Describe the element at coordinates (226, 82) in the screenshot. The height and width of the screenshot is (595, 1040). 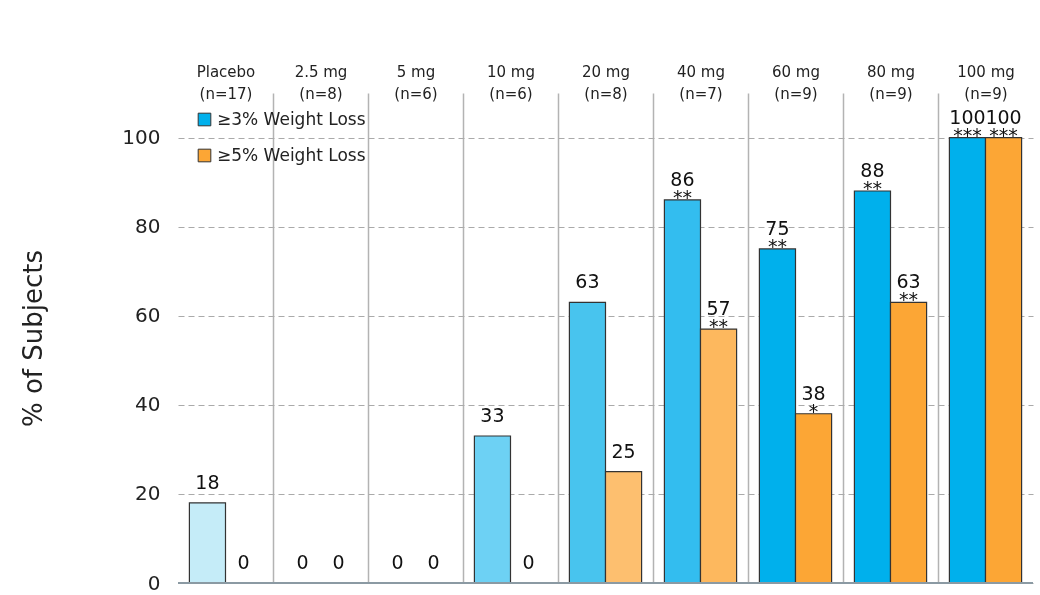
I see `x-tick-label: Placebo (n=17)` at that location.